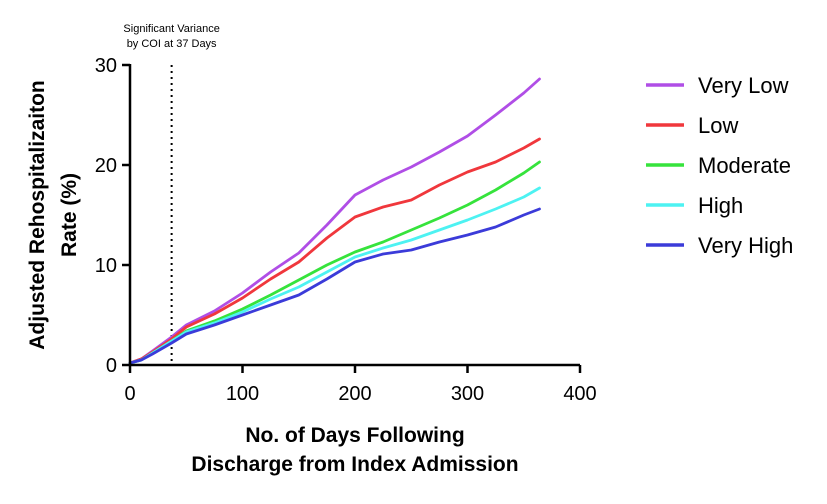 The width and height of the screenshot is (827, 504). I want to click on y-tick-label: 30, so click(106, 66).